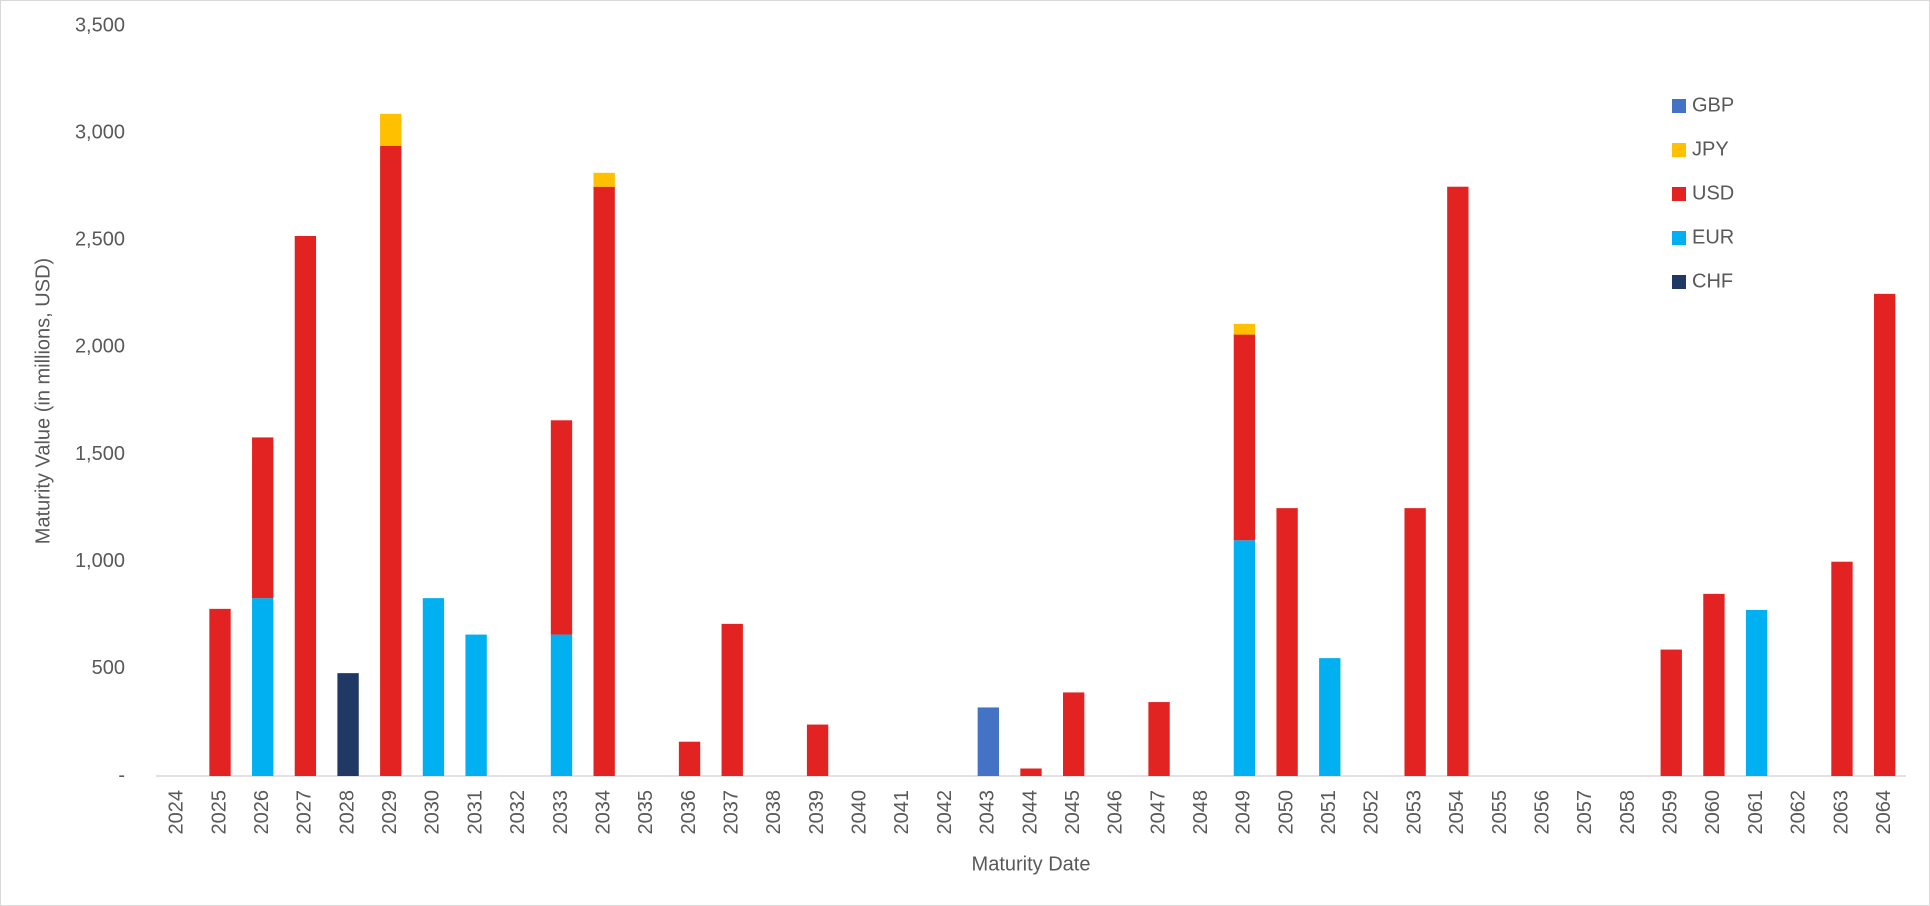 The image size is (1930, 906). I want to click on x-tick-label: 2024, so click(177, 812).